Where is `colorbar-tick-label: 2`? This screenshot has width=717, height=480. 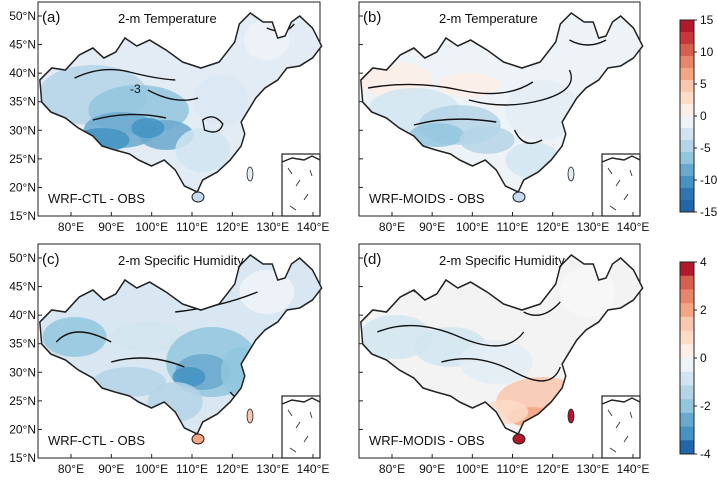
colorbar-tick-label: 2 is located at coordinates (703, 310).